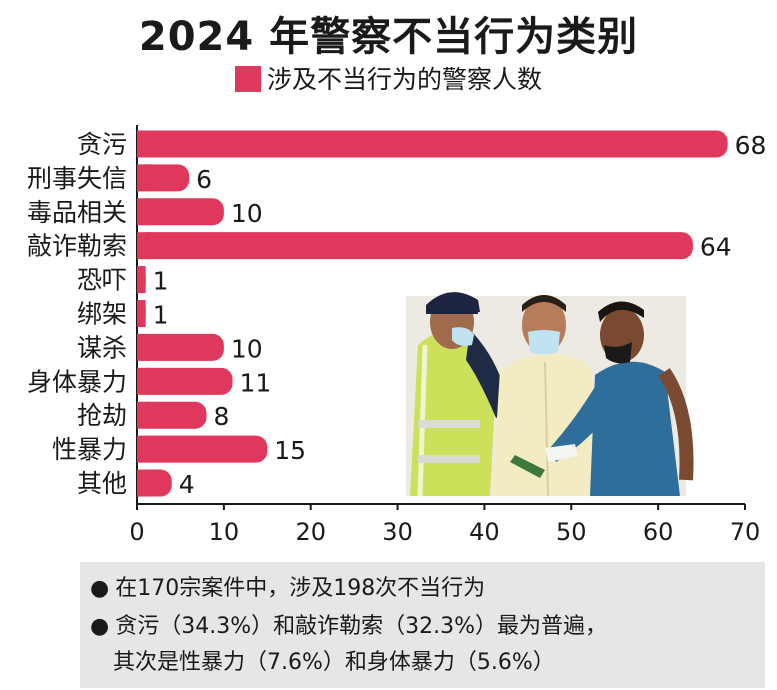  What do you see at coordinates (185, 381) in the screenshot?
I see `bar-身体暴力` at bounding box center [185, 381].